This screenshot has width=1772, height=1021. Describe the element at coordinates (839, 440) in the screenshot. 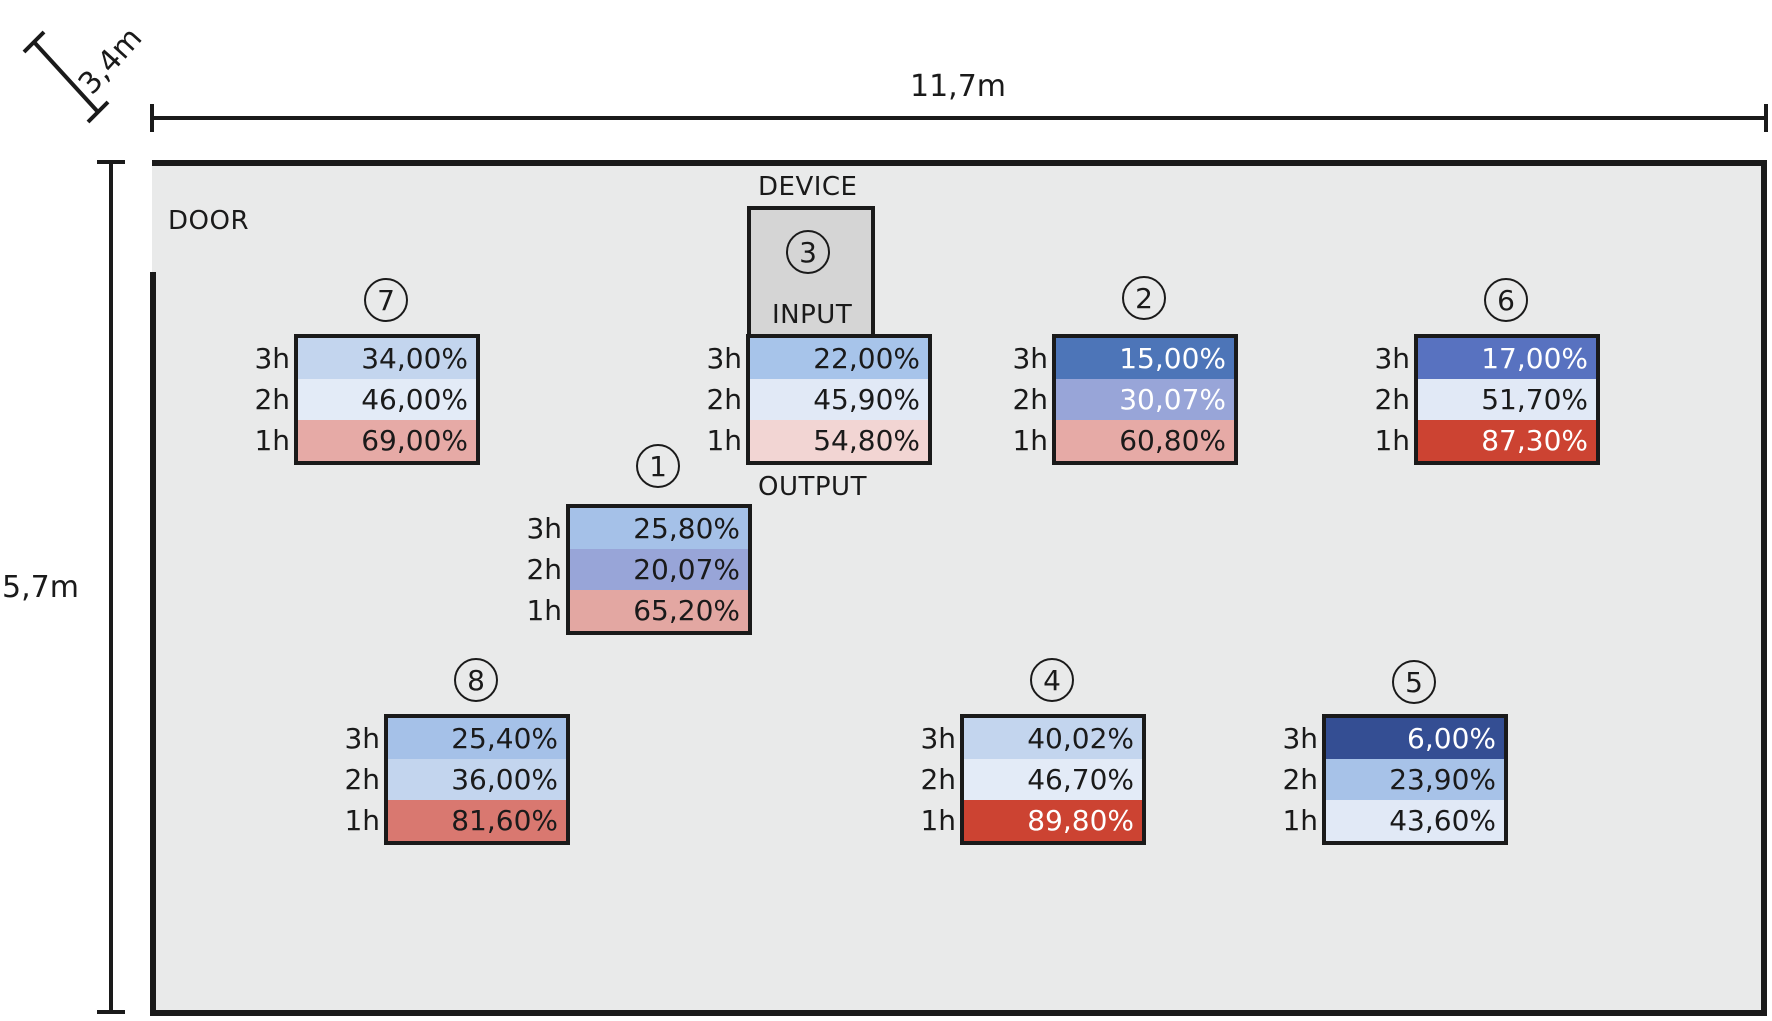

I see `sensor-3-cell-1h: 54,80%` at that location.